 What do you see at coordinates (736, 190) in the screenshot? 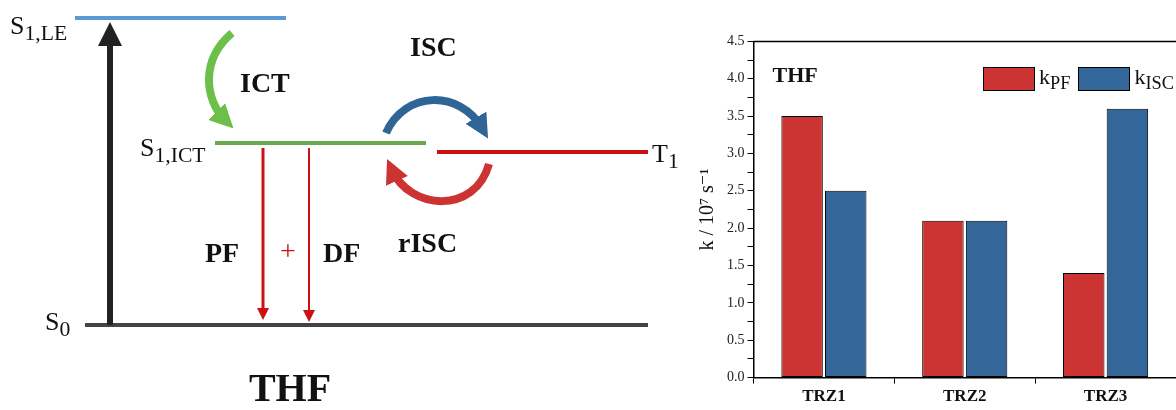
I see `y-tick-label: 2.5` at bounding box center [736, 190].